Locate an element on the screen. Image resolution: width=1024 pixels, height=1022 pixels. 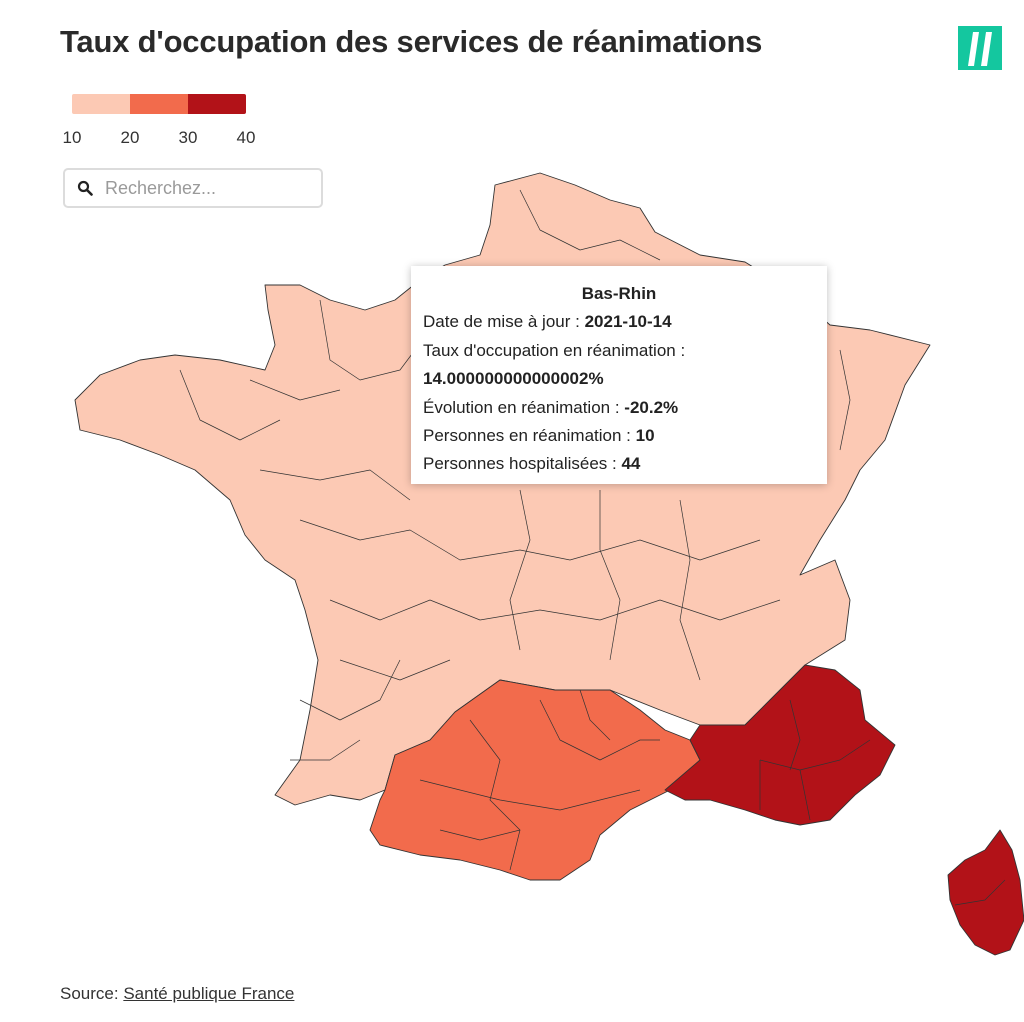
color-legend is located at coordinates (159, 104).